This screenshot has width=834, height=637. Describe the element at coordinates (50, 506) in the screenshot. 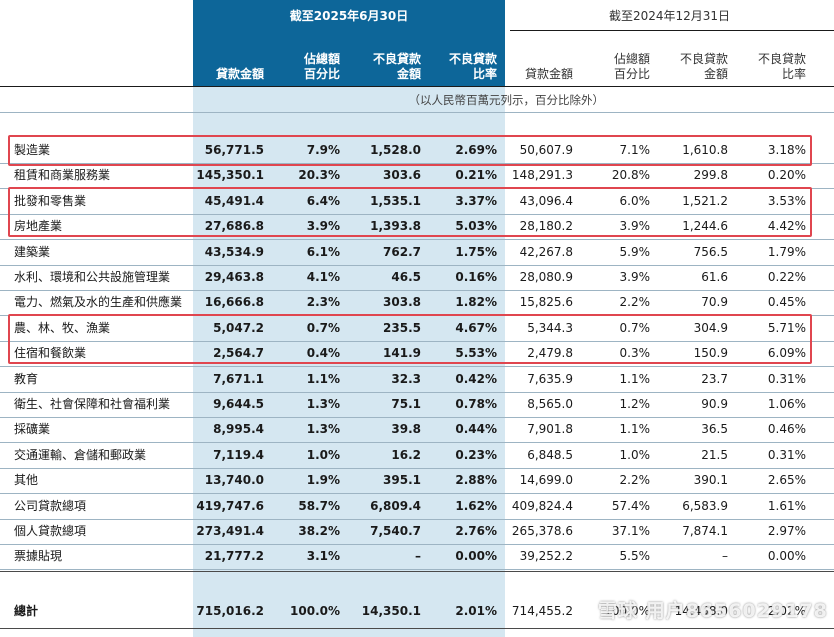

I see `industry-name: 公司貸款總項` at that location.